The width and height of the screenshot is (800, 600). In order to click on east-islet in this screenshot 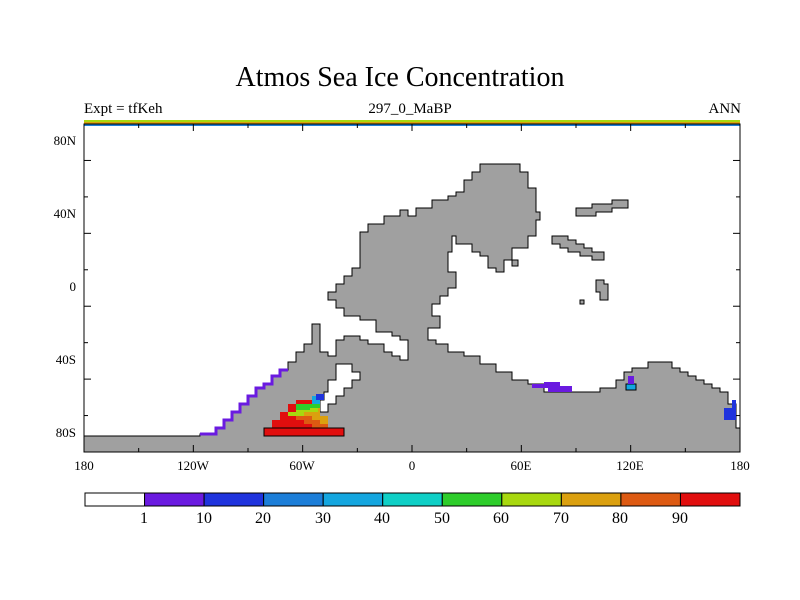, I will do `click(582, 302)`.